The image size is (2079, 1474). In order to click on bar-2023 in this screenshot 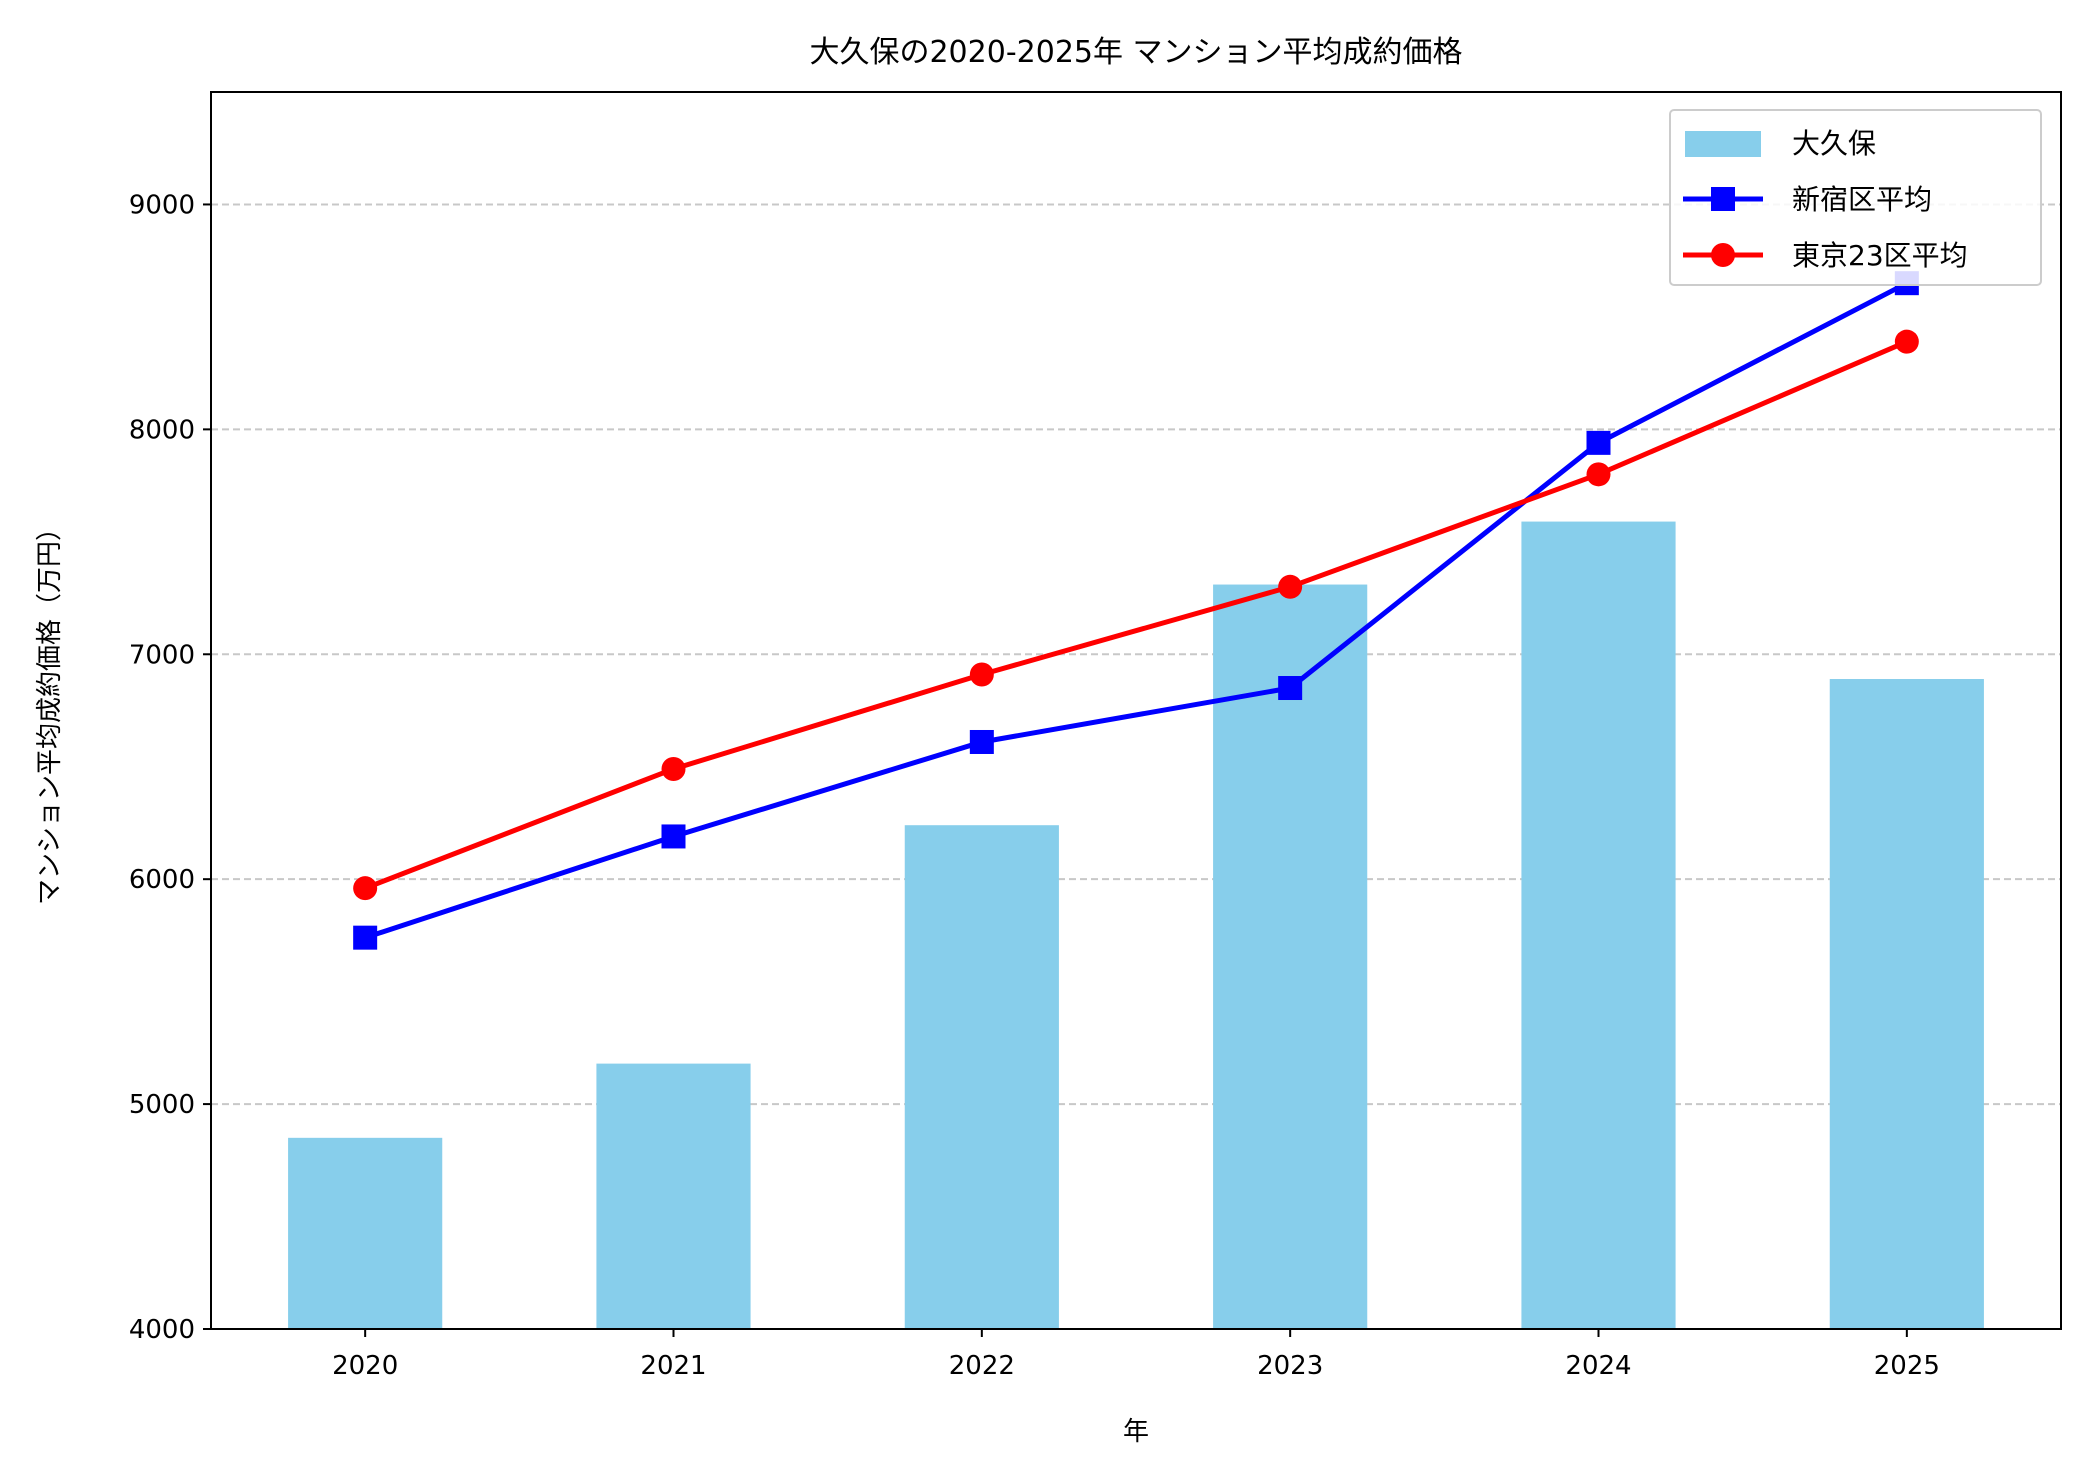, I will do `click(1290, 956)`.